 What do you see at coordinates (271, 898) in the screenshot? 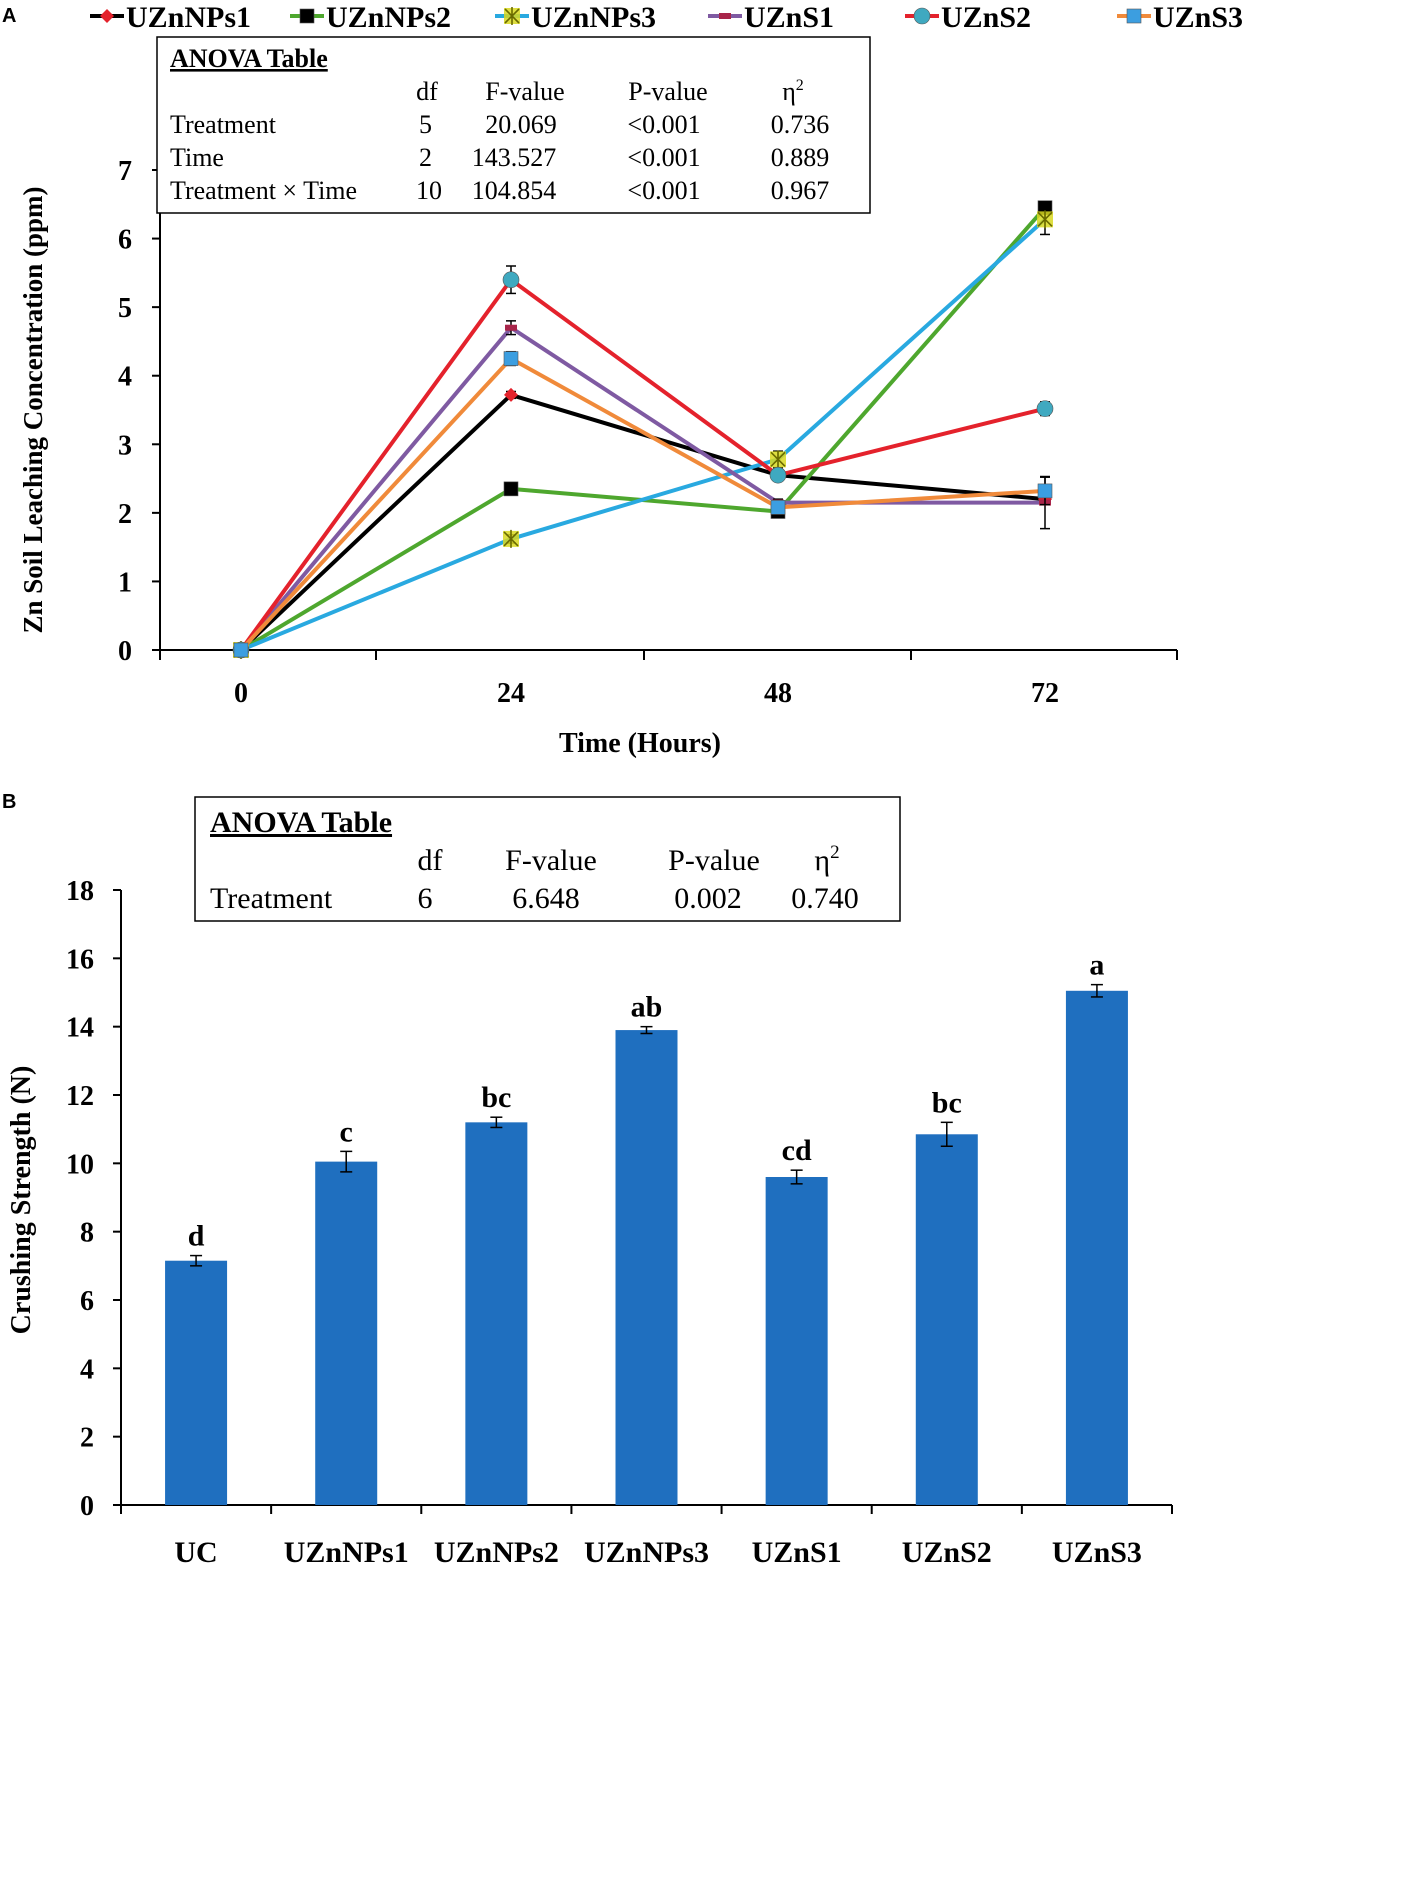
I see `anova-row-source-b: Treatment` at bounding box center [271, 898].